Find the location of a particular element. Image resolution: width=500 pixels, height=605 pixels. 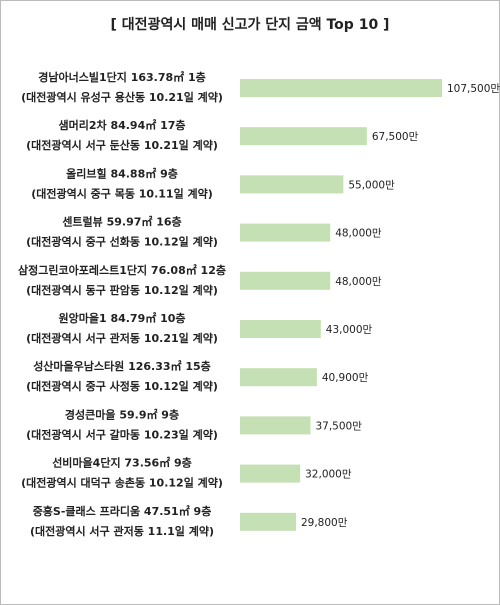

category-label: (대전광역시 서구 관저동 11.1일 계약) is located at coordinates (122, 531).